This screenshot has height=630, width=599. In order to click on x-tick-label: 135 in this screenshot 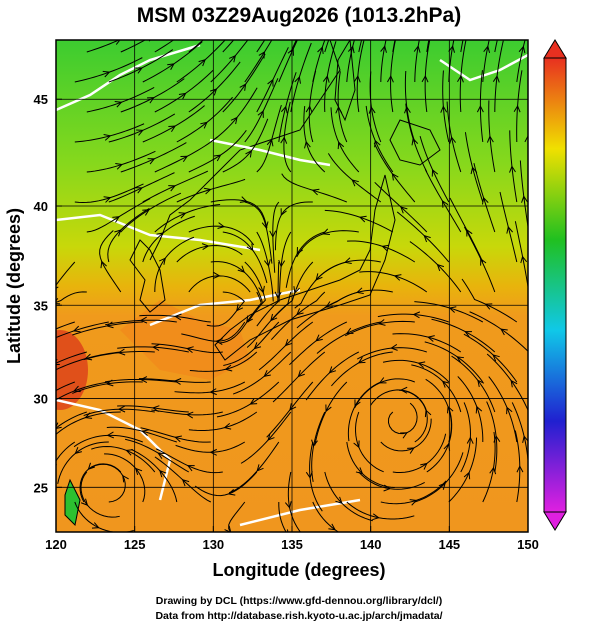, I will do `click(292, 544)`.